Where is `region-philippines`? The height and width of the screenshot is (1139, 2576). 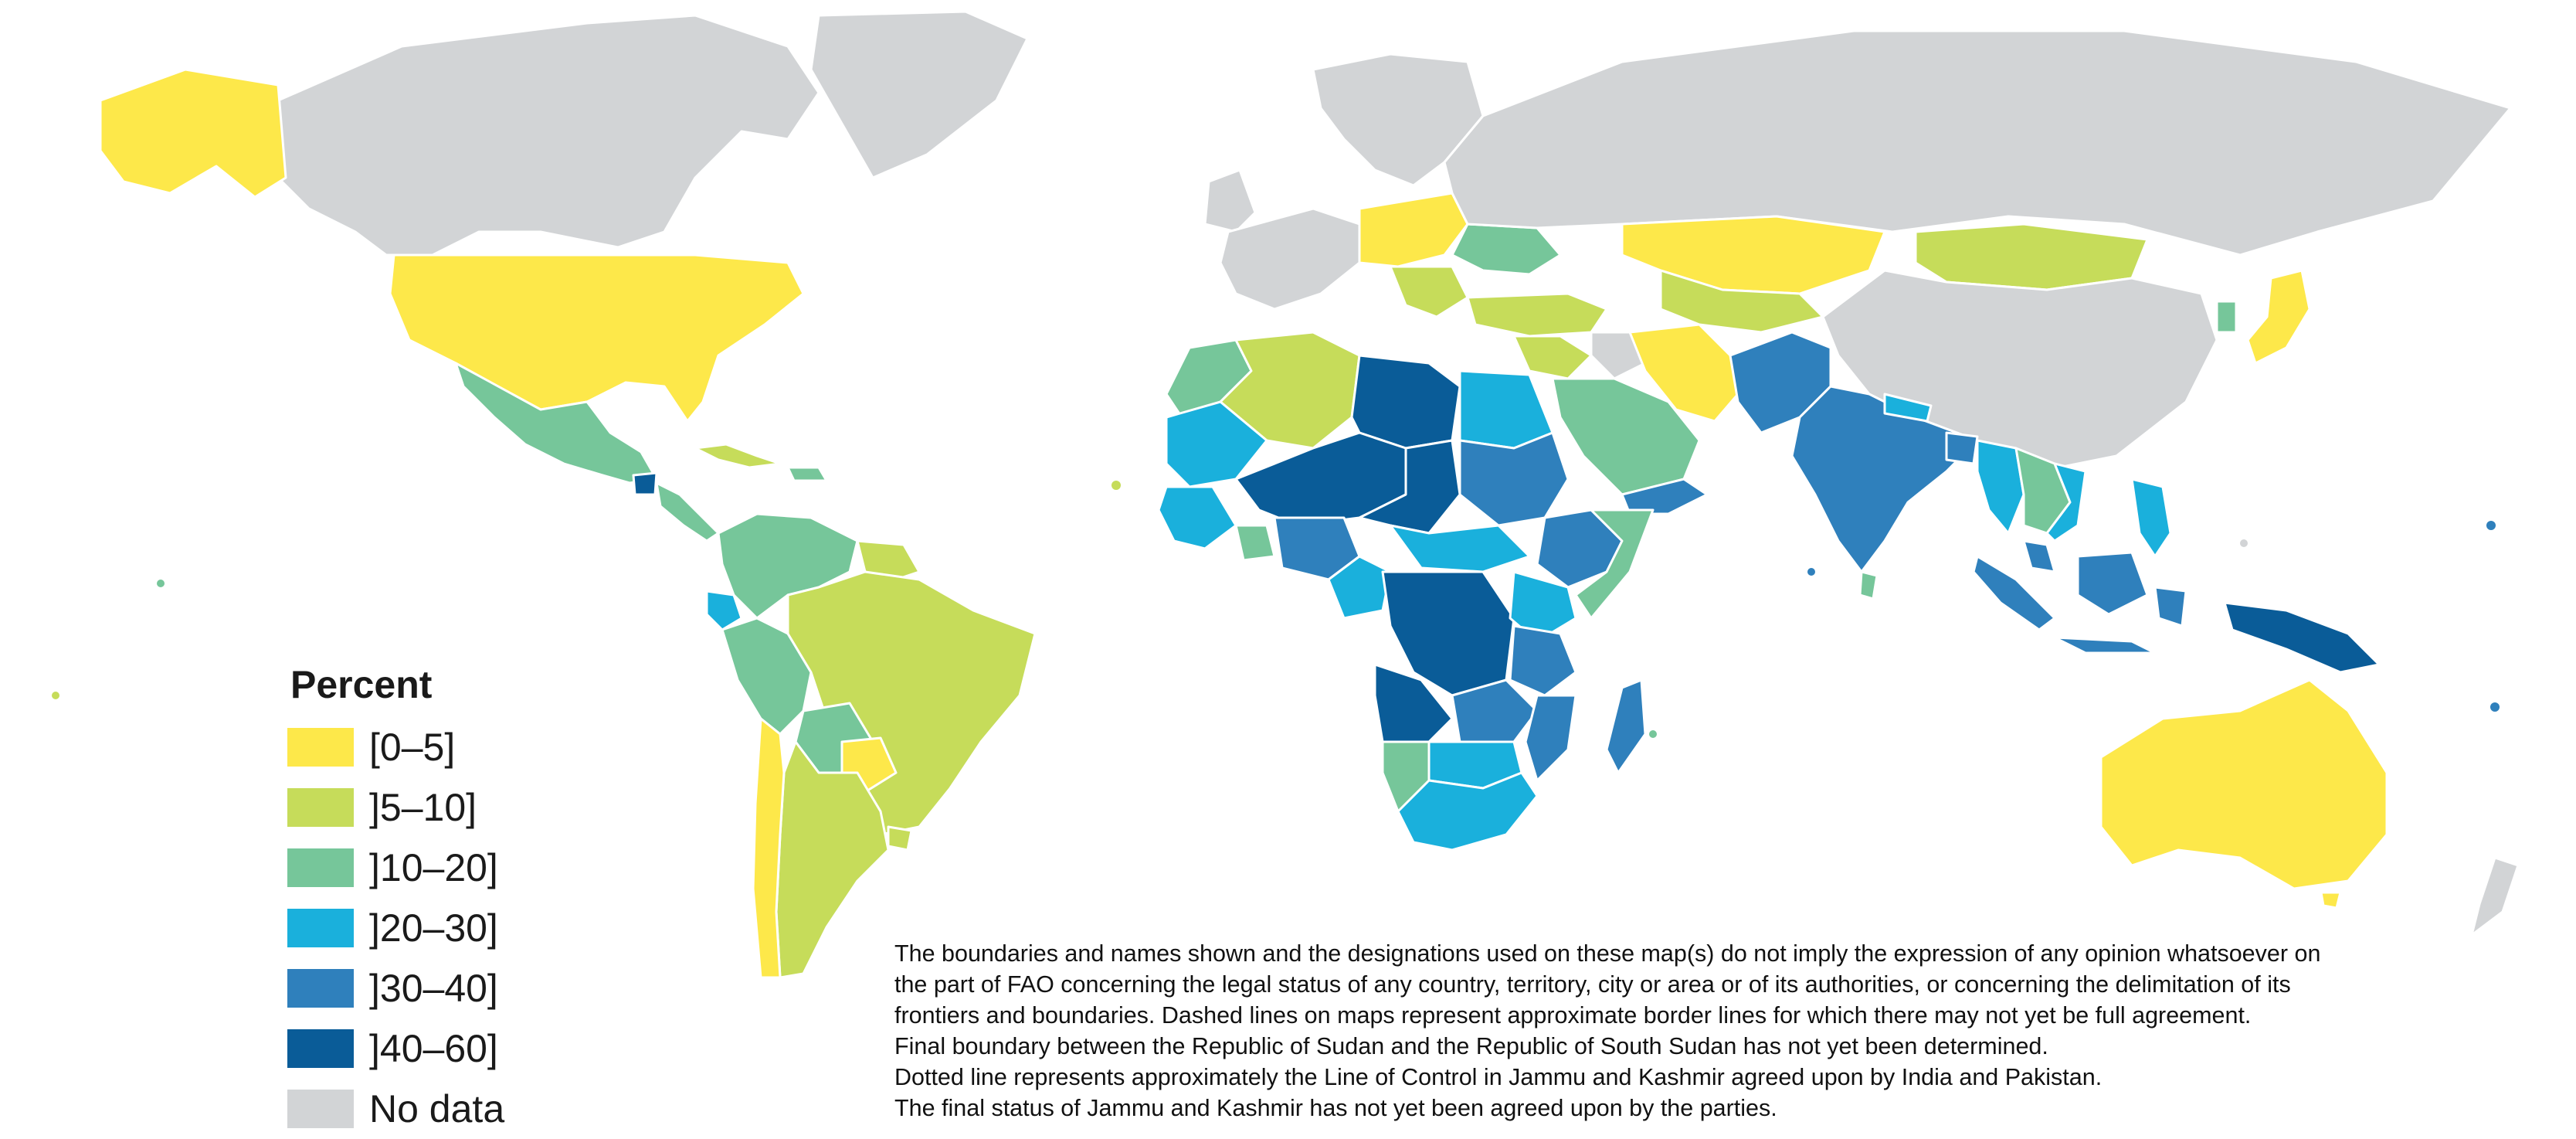 region-philippines is located at coordinates (2151, 518).